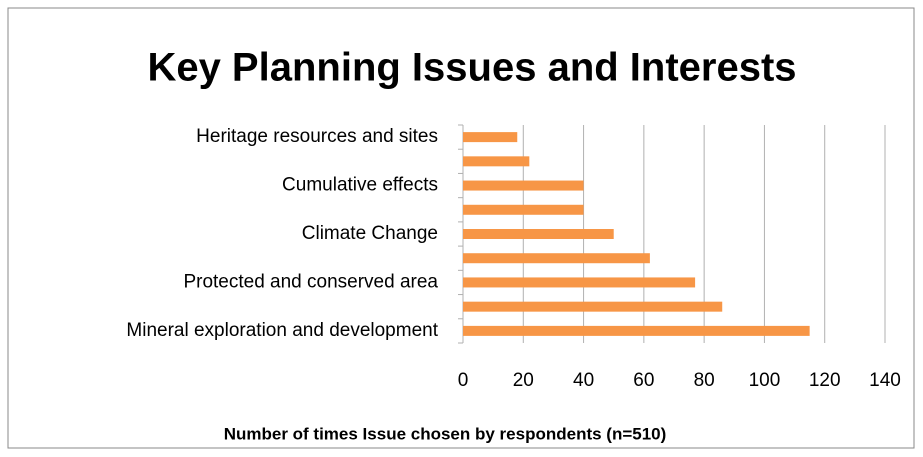 Image resolution: width=923 pixels, height=457 pixels. Describe the element at coordinates (317, 136) in the screenshot. I see `y-tick-label: Heritage resources and sites` at that location.